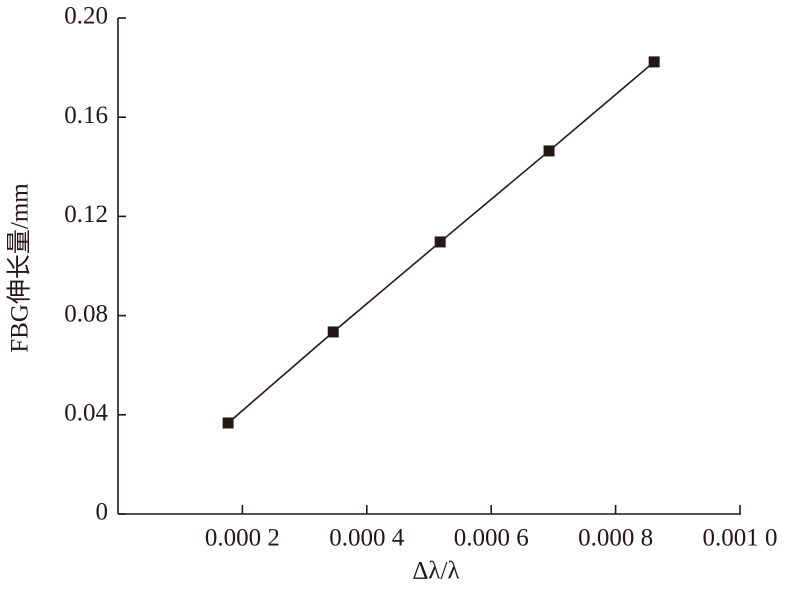  What do you see at coordinates (242, 538) in the screenshot?
I see `x-tick-label: 0.000 2` at bounding box center [242, 538].